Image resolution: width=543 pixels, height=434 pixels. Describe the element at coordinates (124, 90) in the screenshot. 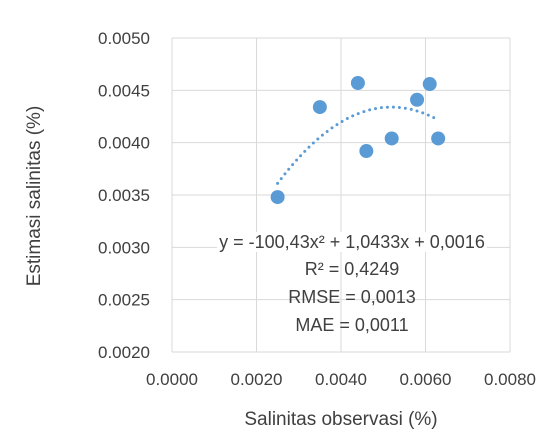

I see `y-tick-label: 0.0045` at that location.